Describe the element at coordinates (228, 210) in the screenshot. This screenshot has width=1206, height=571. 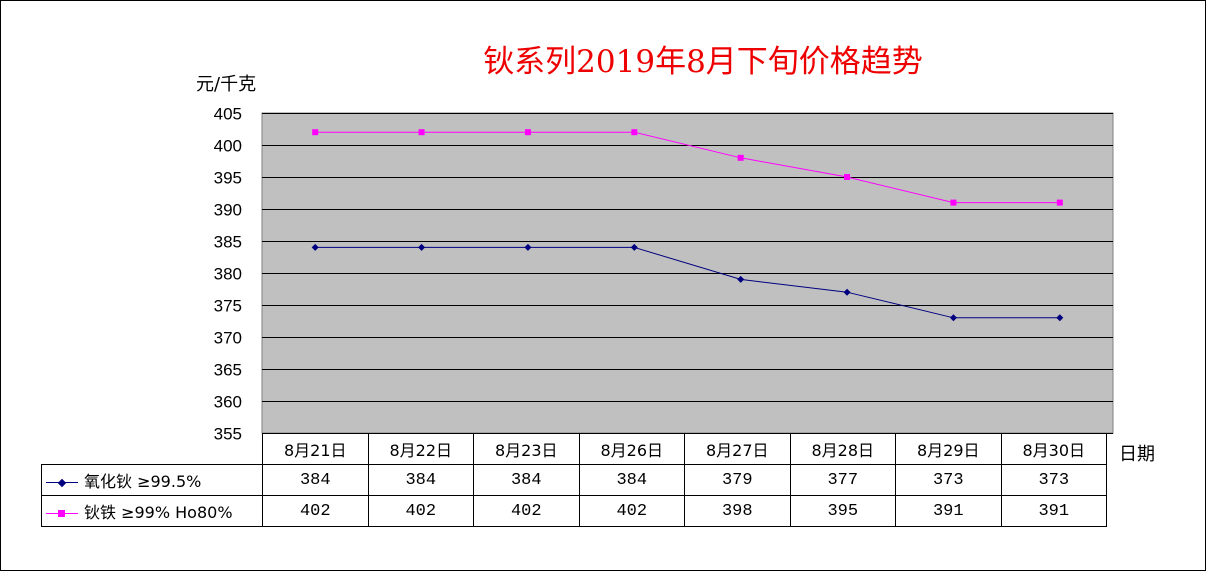
I see `y-tick-label: 390` at that location.